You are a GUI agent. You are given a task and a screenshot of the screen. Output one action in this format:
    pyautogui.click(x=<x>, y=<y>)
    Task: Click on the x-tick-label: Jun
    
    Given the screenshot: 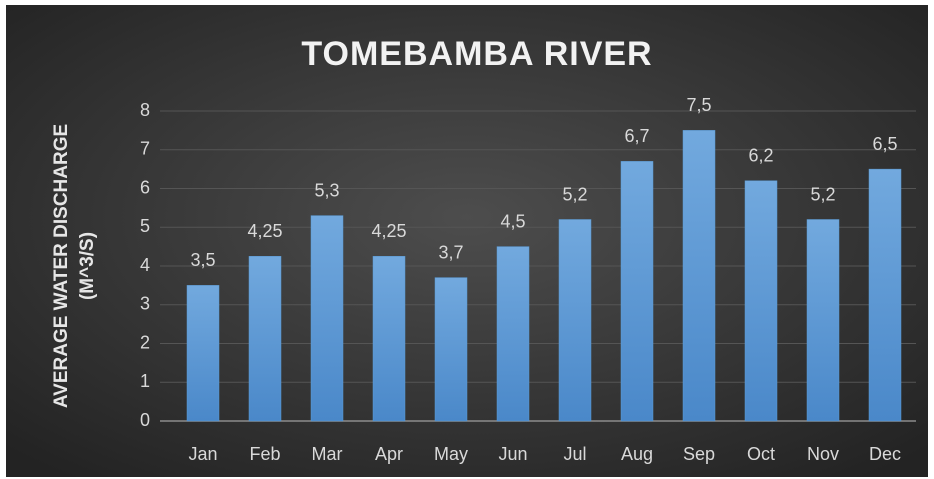 What is the action you would take?
    pyautogui.click(x=512, y=454)
    